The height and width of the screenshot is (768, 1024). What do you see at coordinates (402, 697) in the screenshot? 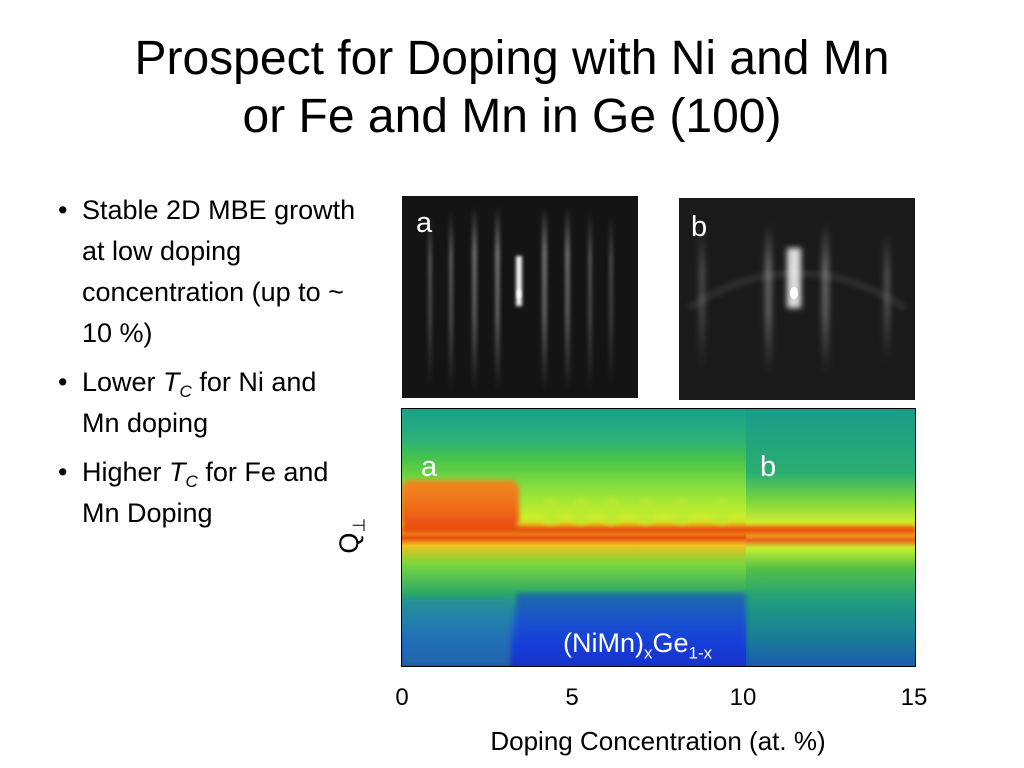
I see `x-tick-label: 0` at bounding box center [402, 697].